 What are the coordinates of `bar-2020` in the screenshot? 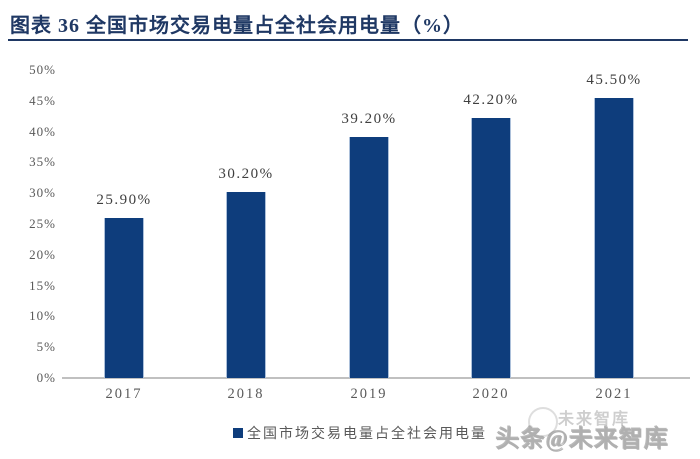 It's located at (491, 248).